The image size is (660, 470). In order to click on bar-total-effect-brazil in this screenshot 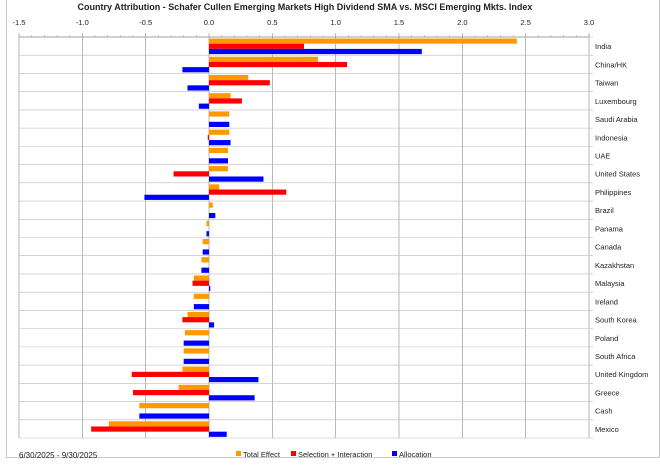, I will do `click(211, 205)`.